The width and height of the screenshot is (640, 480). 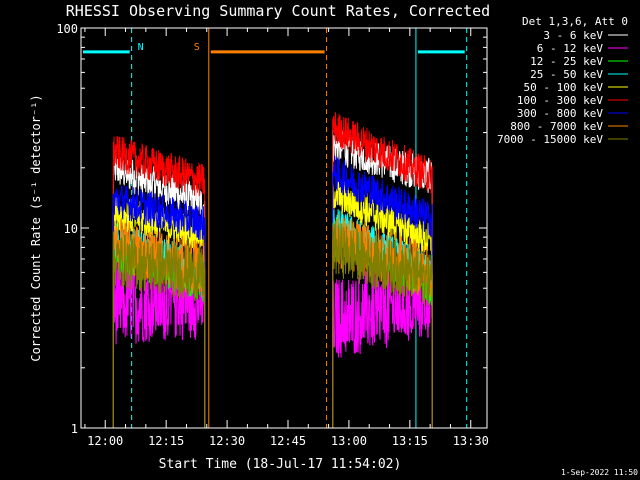 I want to click on y-tick-label: 1, so click(x=74, y=429).